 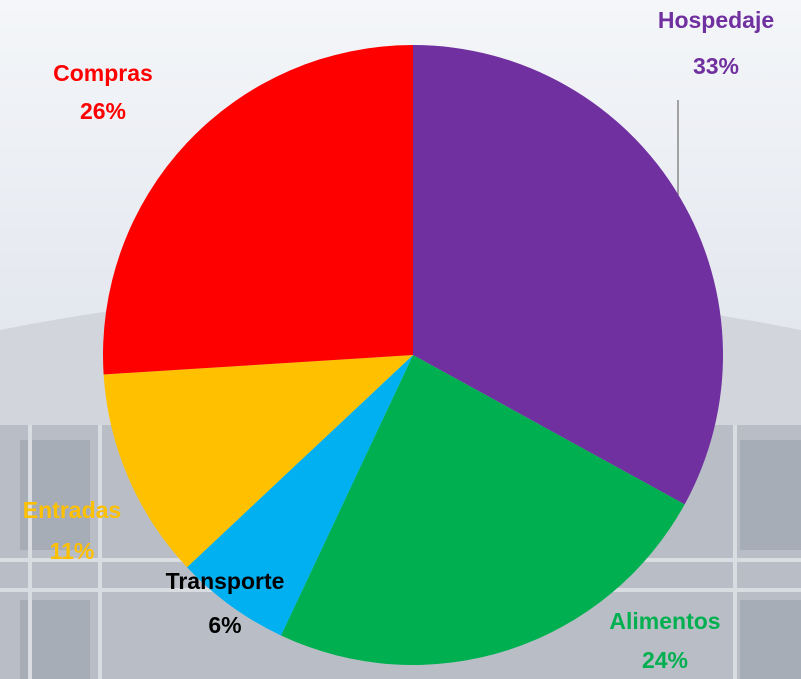 I want to click on slice-percent: 11%, so click(x=72, y=551).